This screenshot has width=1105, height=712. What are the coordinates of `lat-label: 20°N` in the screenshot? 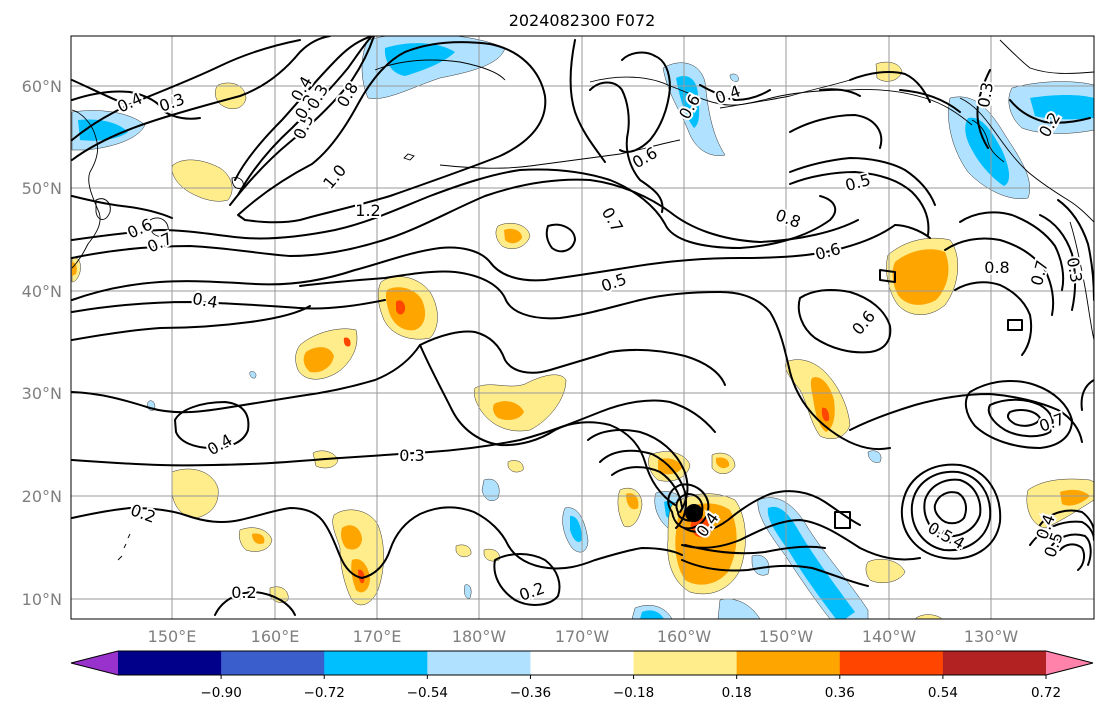 It's located at (42, 496).